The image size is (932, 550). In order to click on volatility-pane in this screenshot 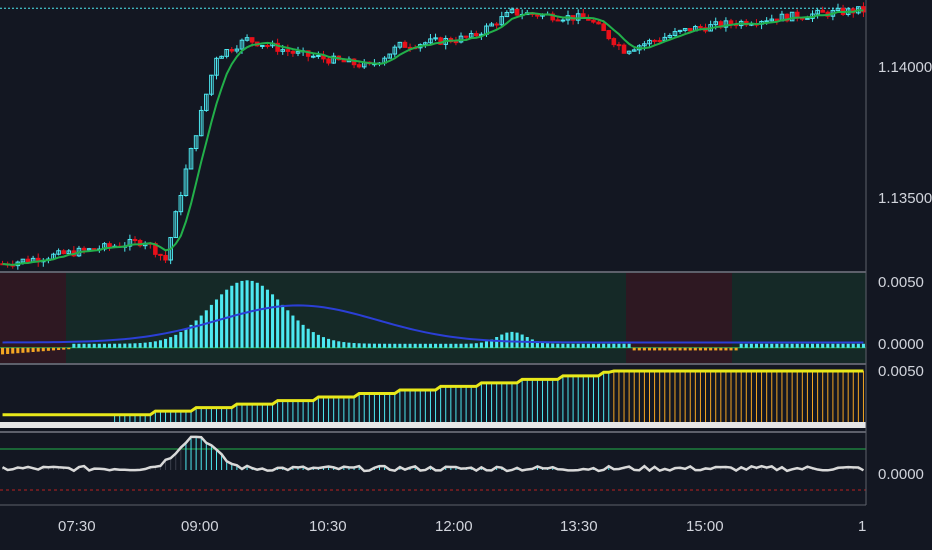, I will do `click(433, 398)`.